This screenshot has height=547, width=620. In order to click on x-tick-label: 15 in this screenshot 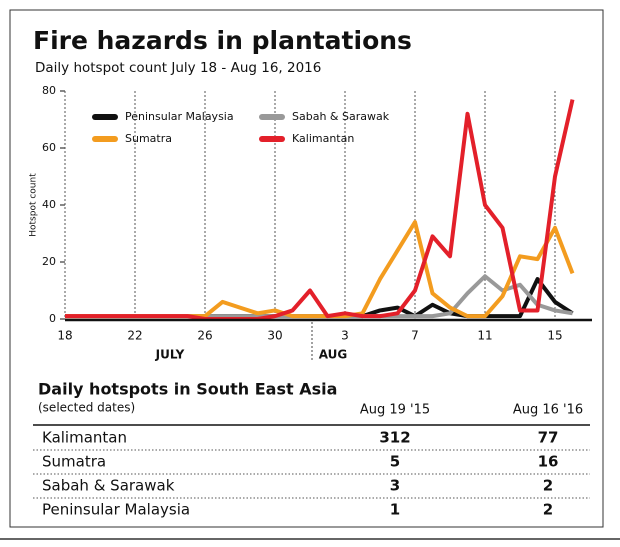, I will do `click(554, 336)`.